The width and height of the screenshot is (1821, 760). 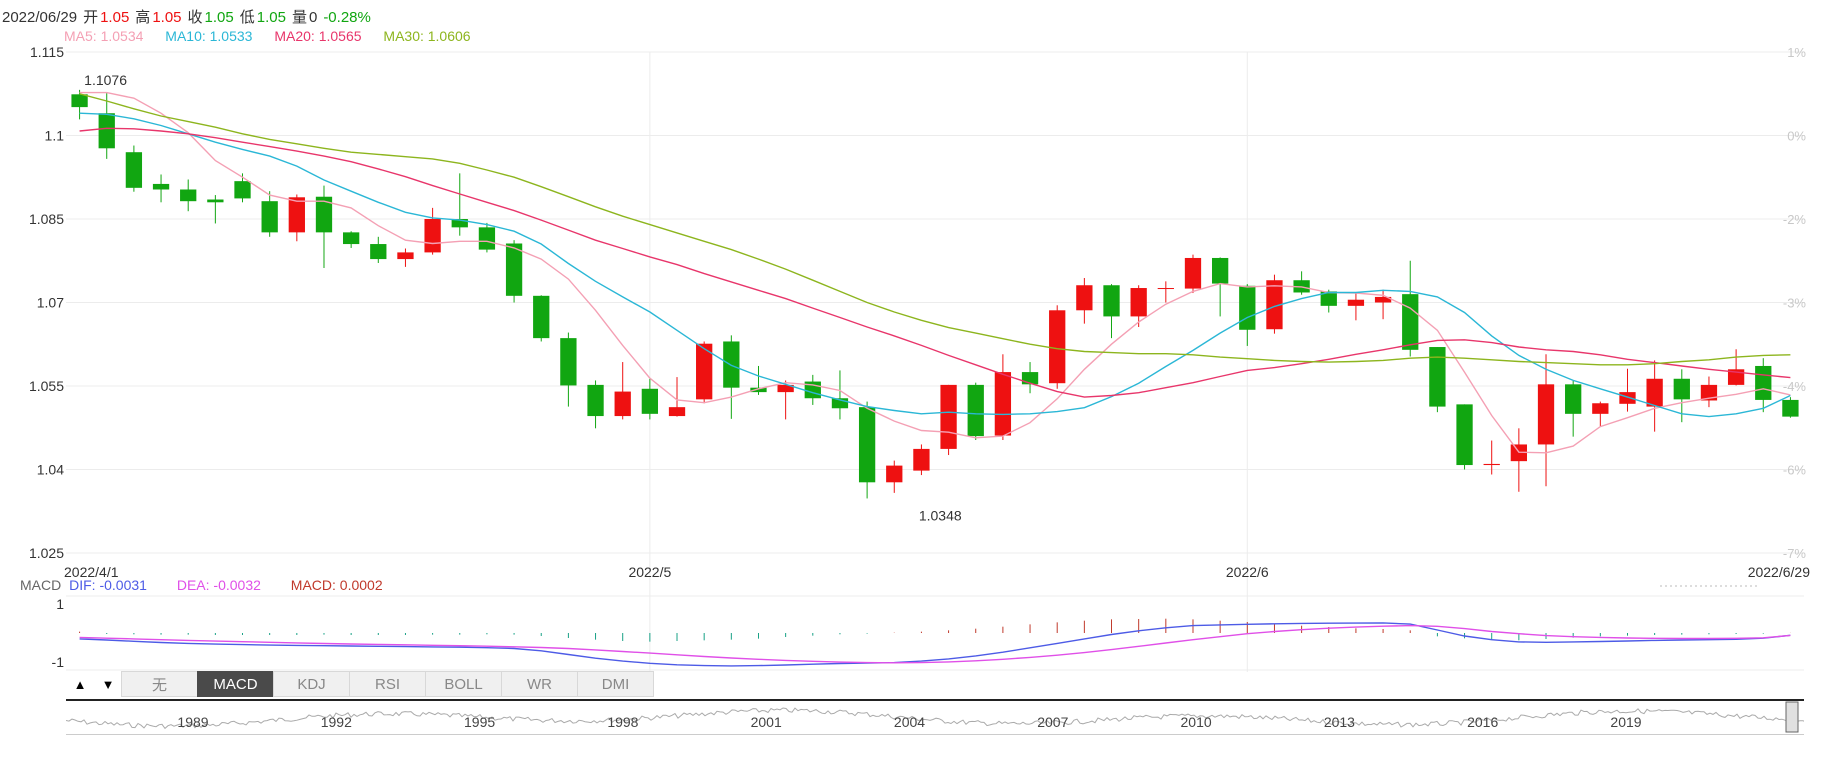 I want to click on x-tick-label: 2022/4/1, so click(x=91, y=572).